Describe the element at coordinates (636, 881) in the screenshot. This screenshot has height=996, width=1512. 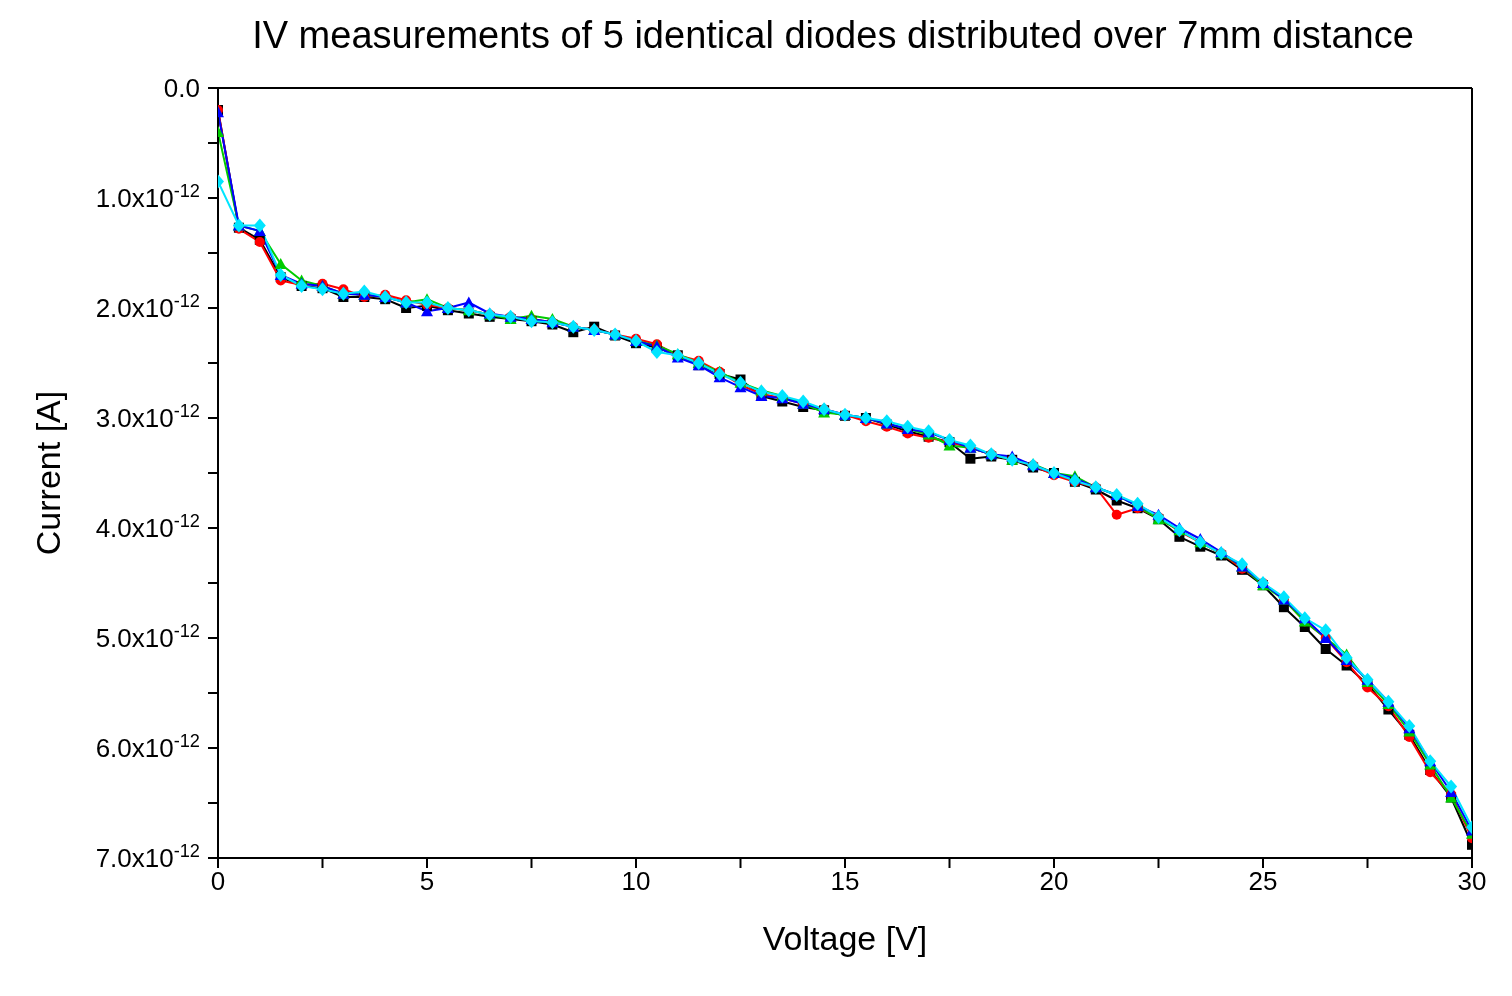
I see `x-tick-label: 10` at that location.